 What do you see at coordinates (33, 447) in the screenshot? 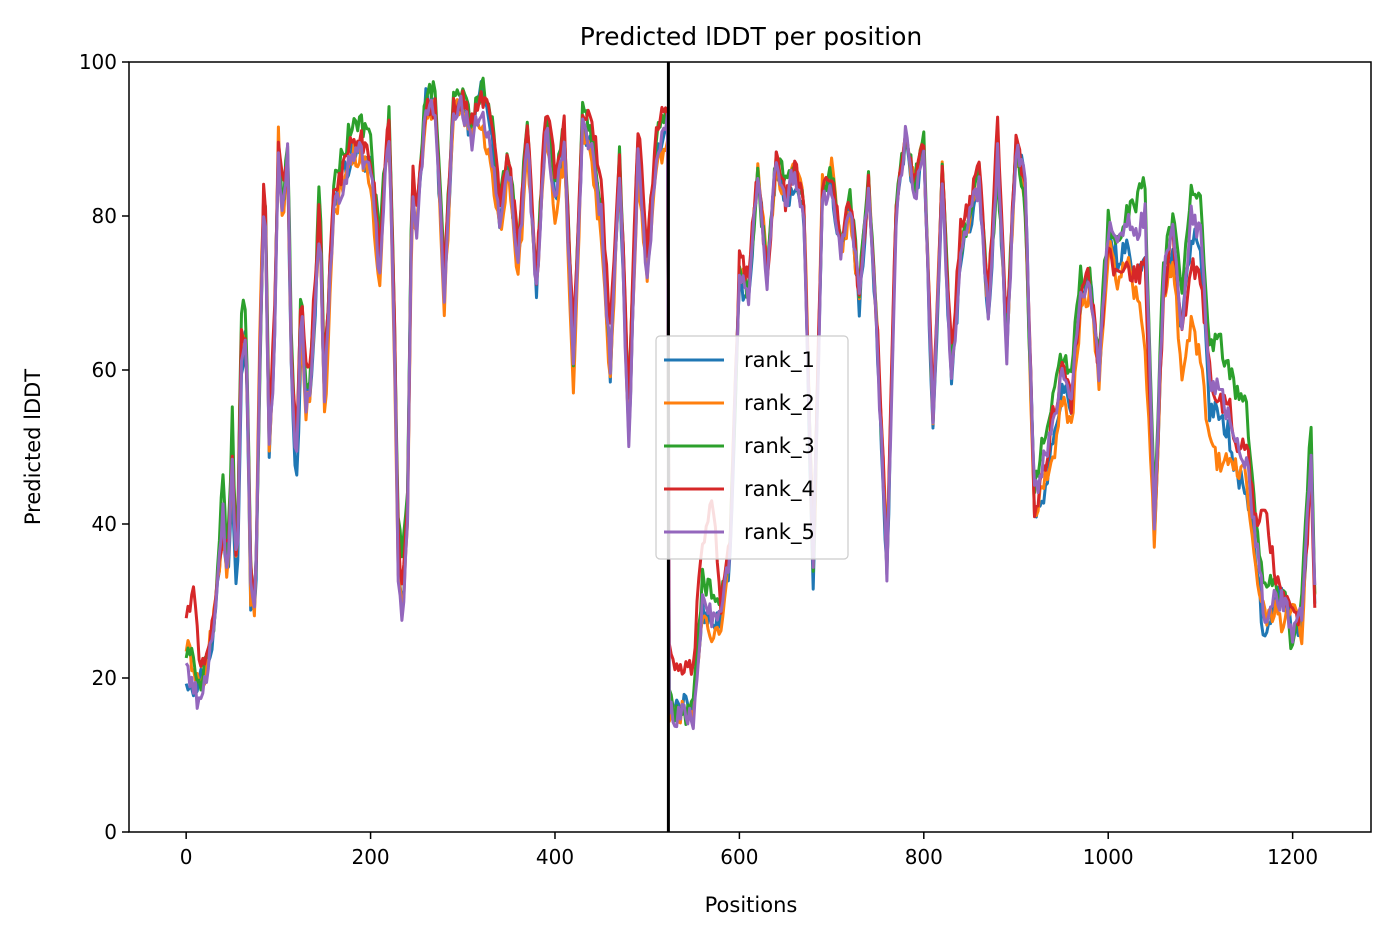
I see `y-axis-label: Predicted lDDT` at bounding box center [33, 447].